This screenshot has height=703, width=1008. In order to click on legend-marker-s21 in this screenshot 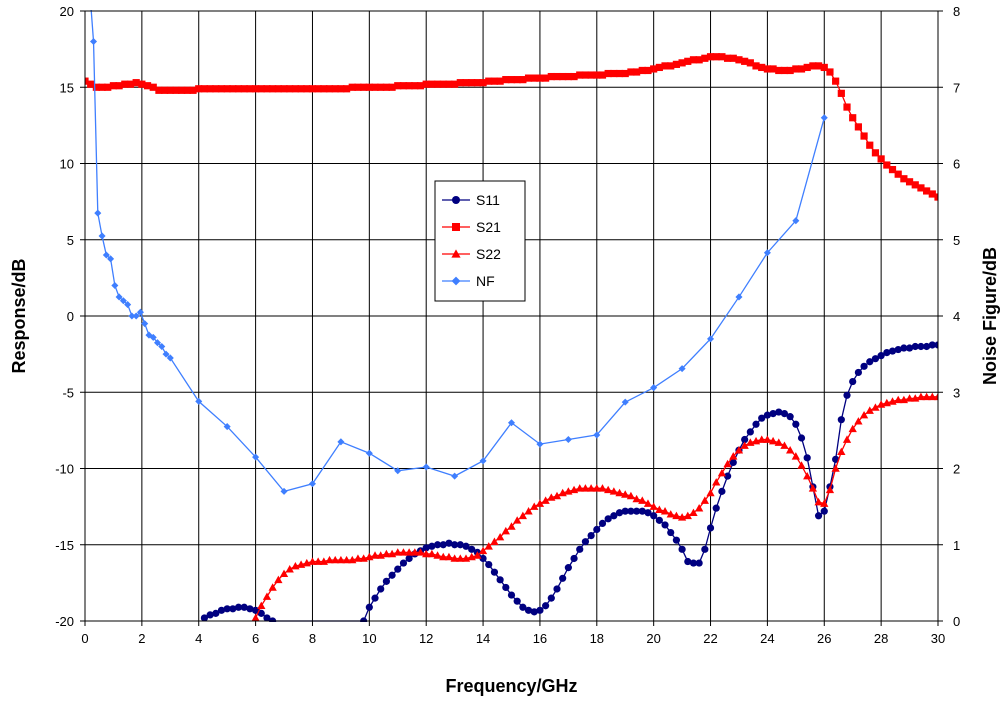, I will do `click(456, 227)`.